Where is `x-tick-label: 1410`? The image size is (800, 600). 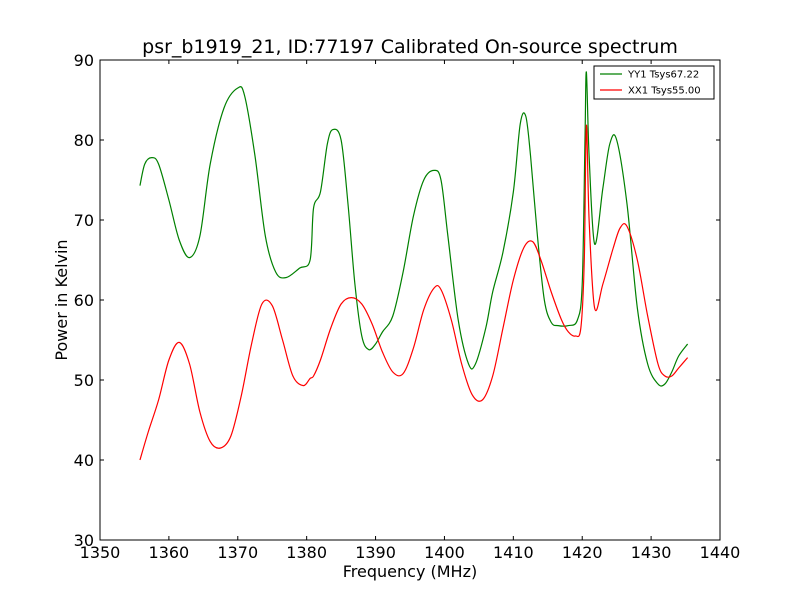
x-tick-label: 1410 is located at coordinates (513, 552).